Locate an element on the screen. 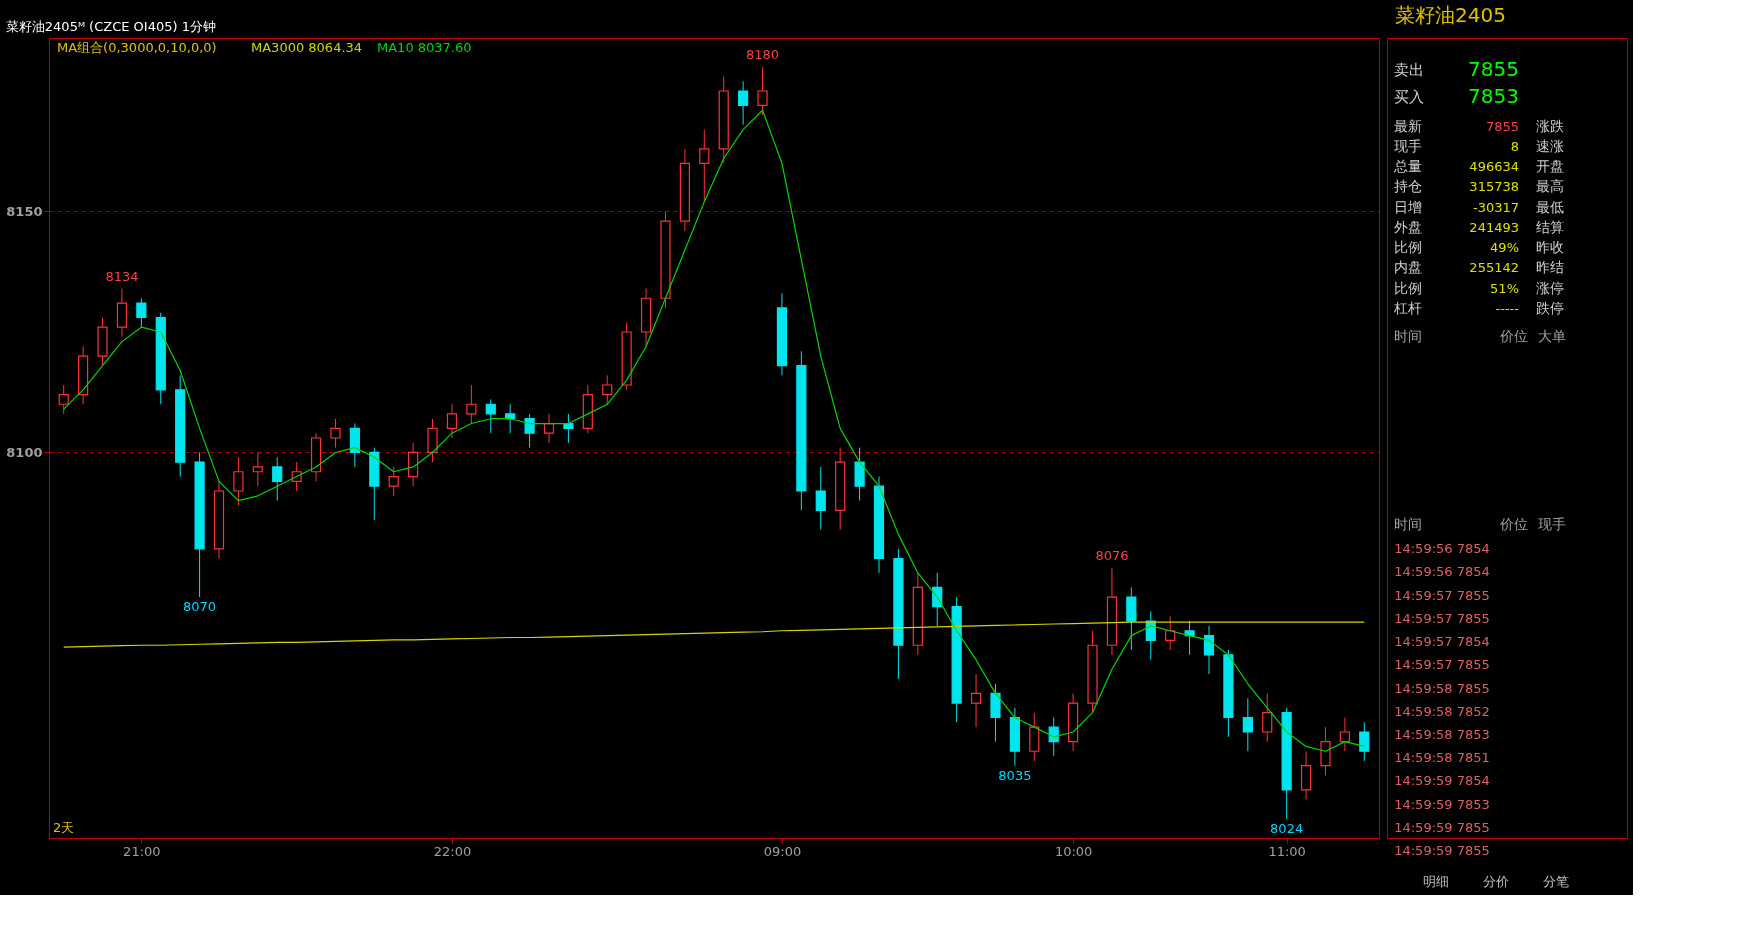  text: -30317 is located at coordinates (1495, 207).